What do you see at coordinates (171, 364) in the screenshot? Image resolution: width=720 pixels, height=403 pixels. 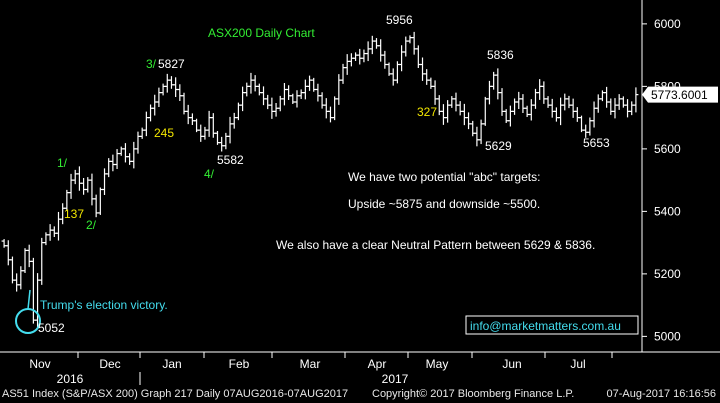 I see `month-label: Jan` at bounding box center [171, 364].